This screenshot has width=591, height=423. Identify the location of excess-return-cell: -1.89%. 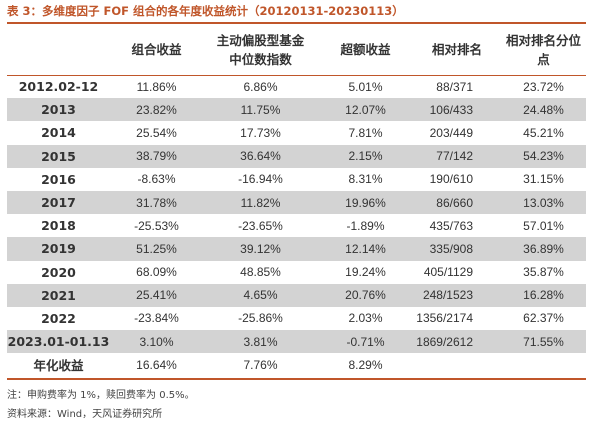
(365, 225).